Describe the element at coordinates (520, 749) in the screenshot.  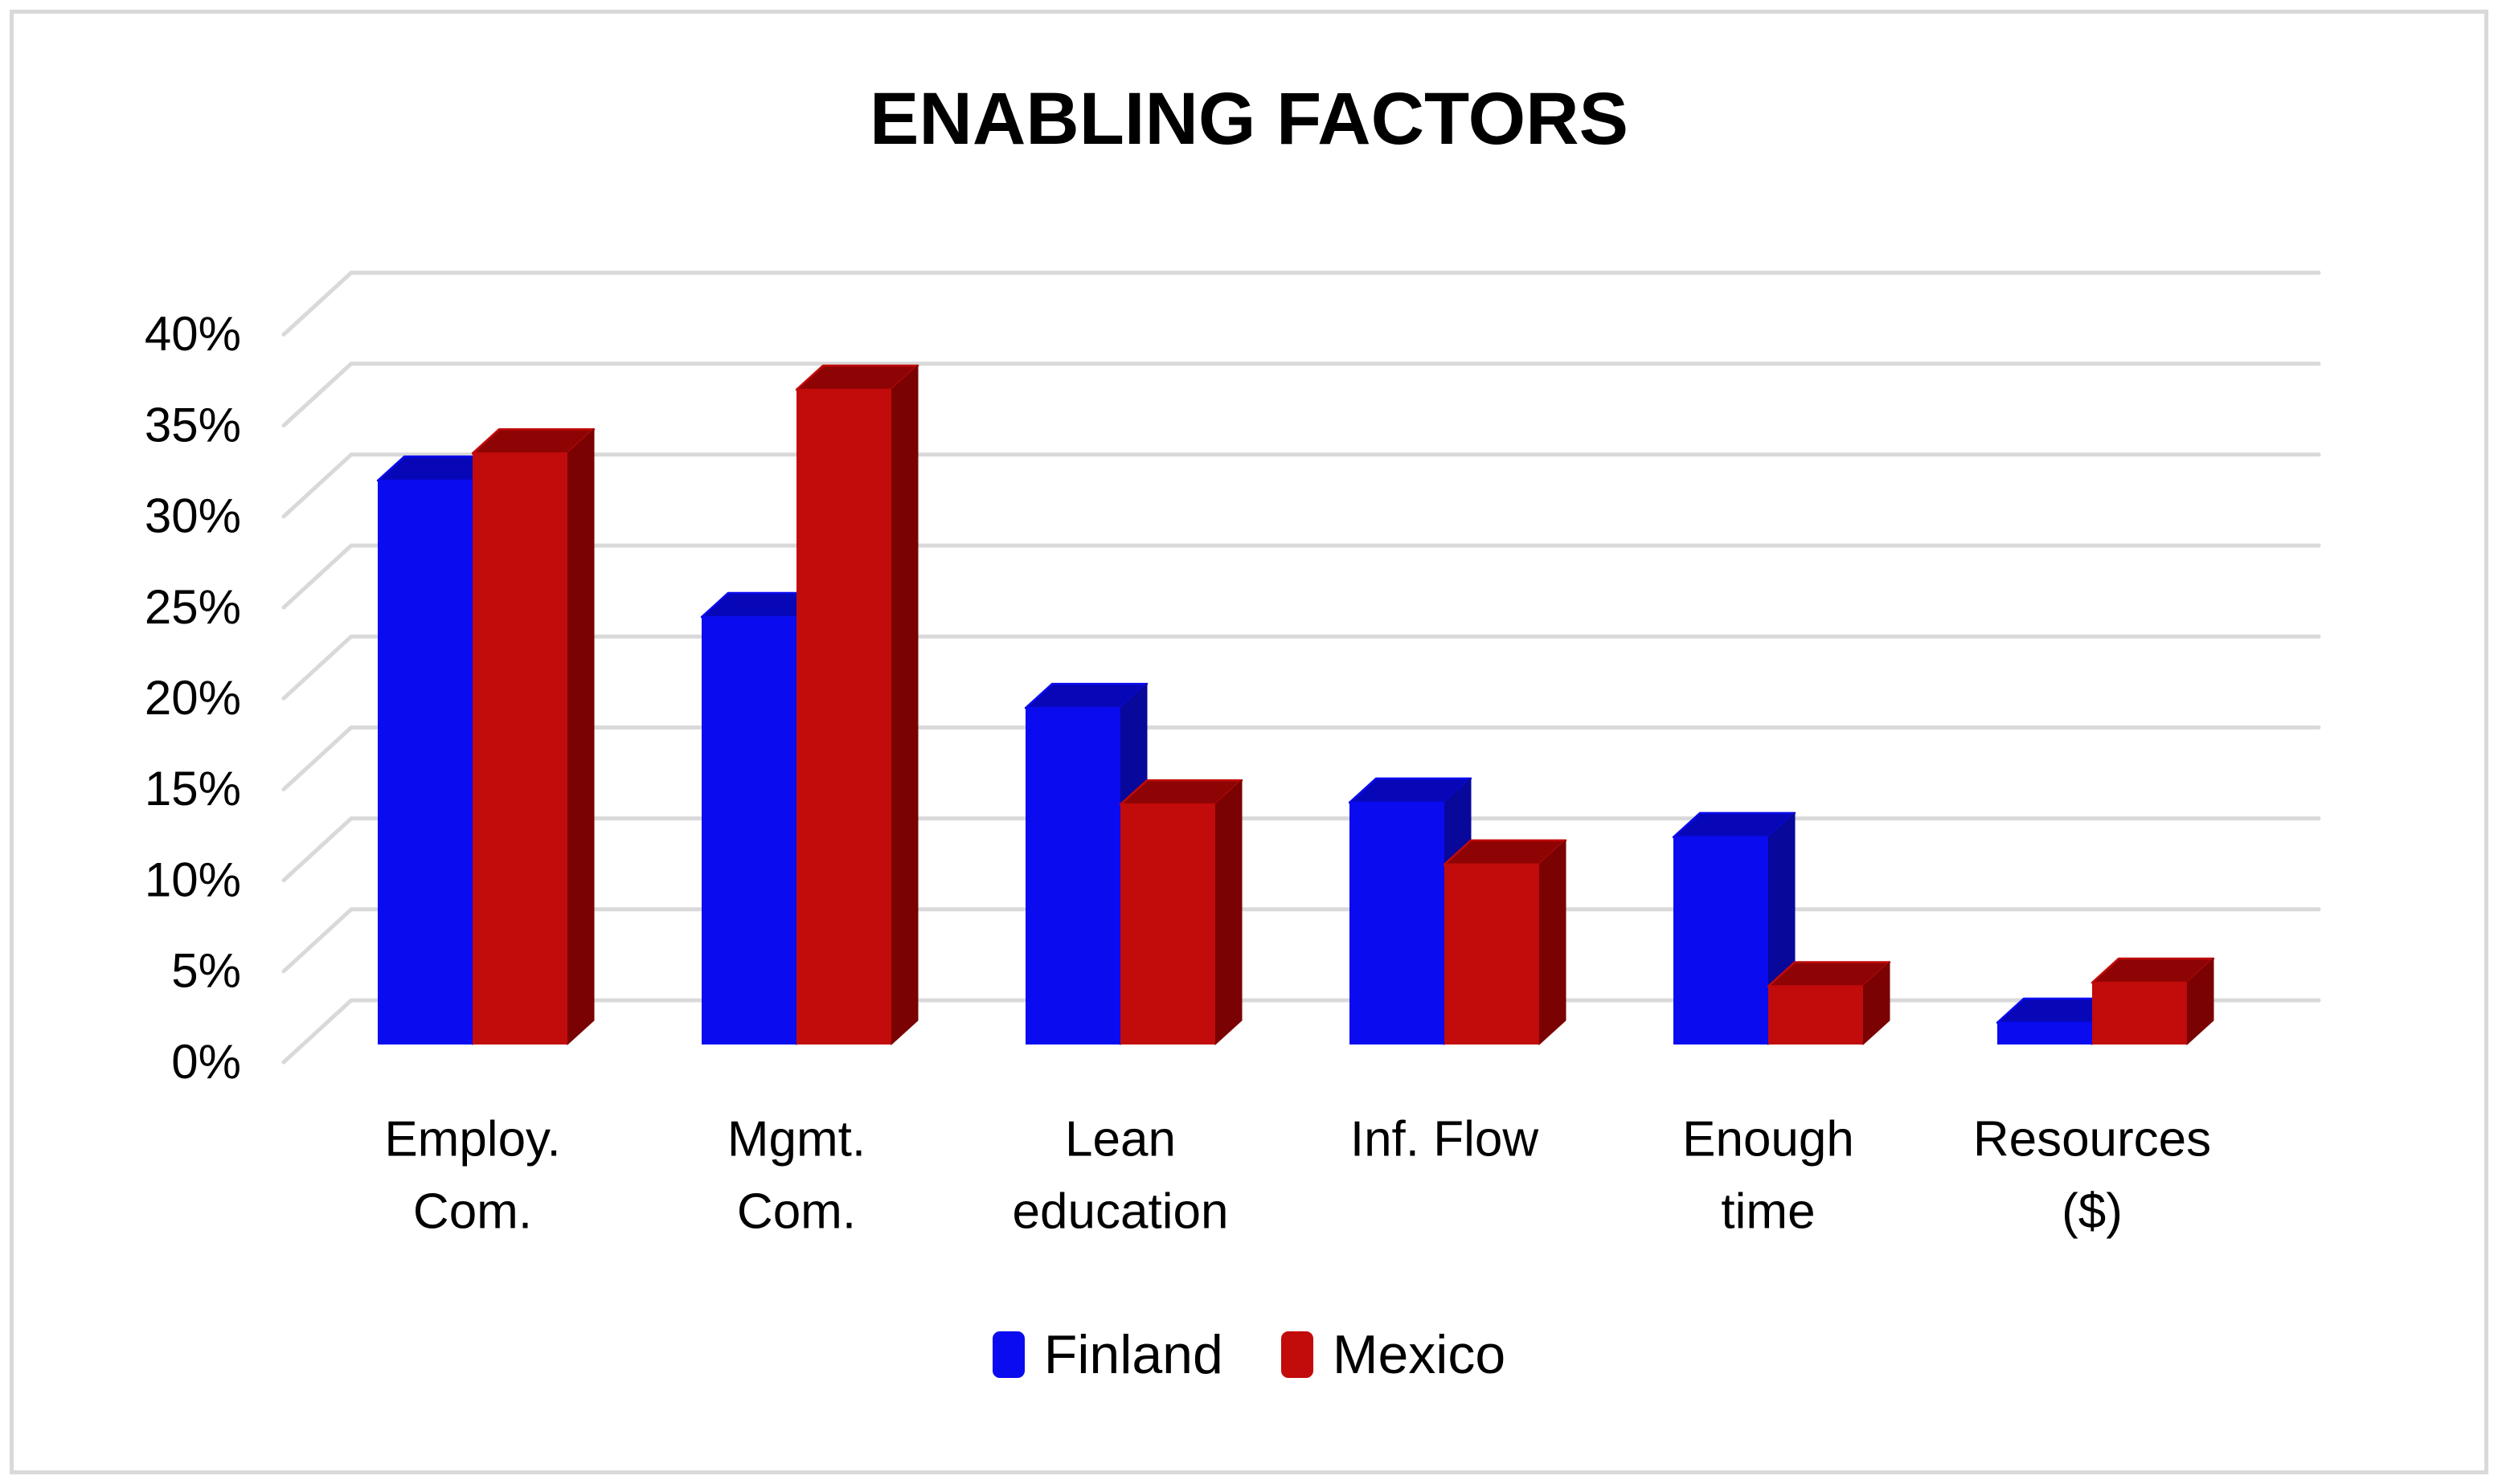
I see `bar-mexico-employ-com-front-face` at that location.